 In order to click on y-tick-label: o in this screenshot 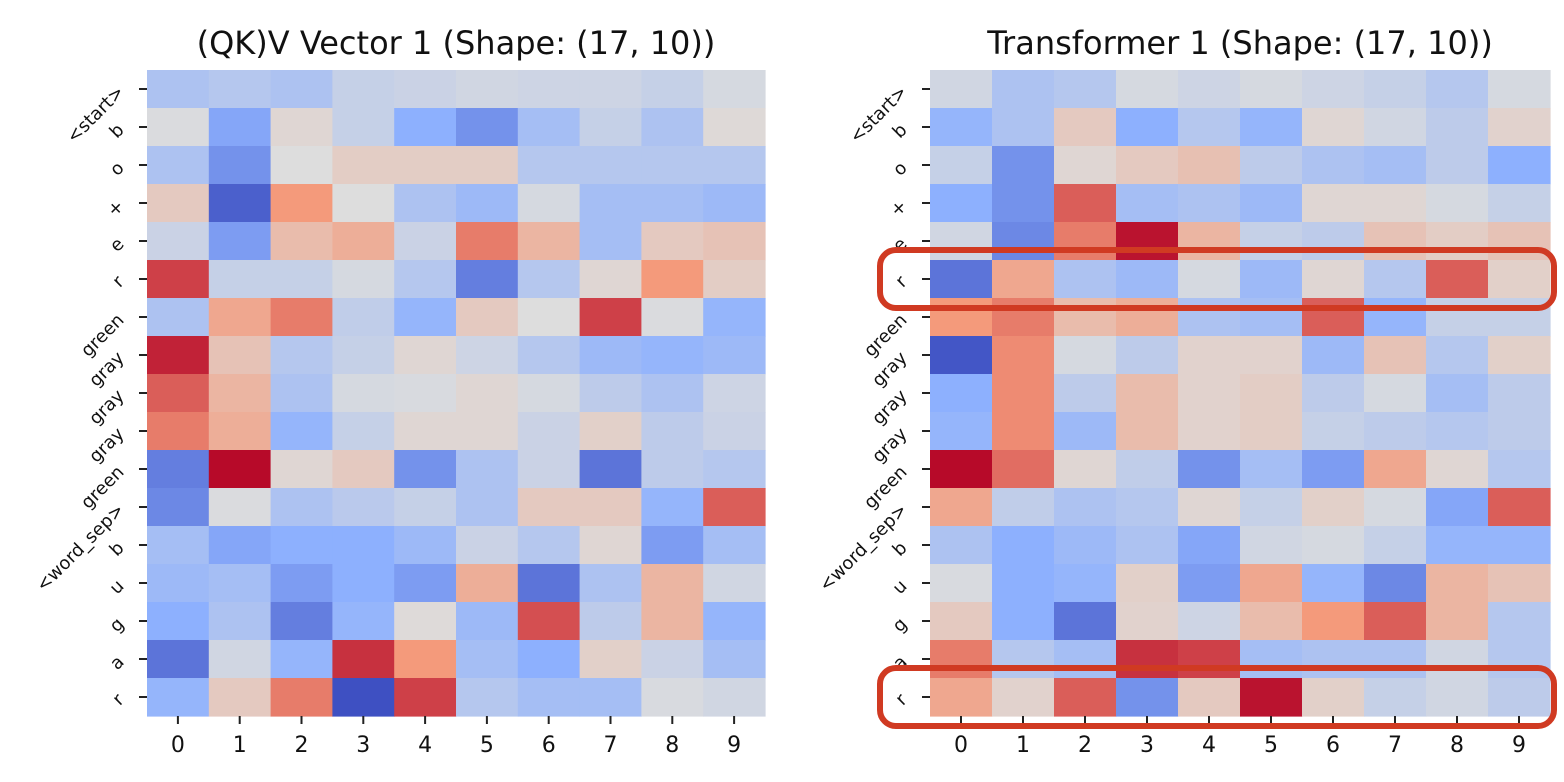, I will do `click(900, 169)`.